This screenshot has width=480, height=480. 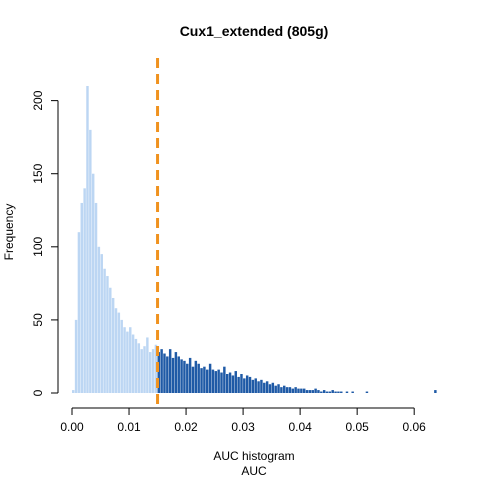 What do you see at coordinates (38, 100) in the screenshot?
I see `y-tick-label: 200` at bounding box center [38, 100].